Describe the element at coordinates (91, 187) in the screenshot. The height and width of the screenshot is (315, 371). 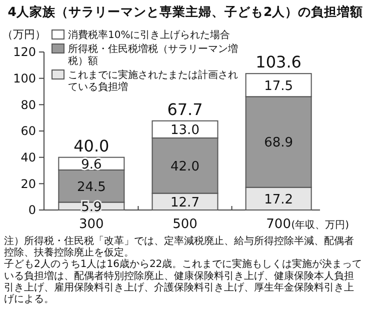
I see `data-label: 24.5` at that location.